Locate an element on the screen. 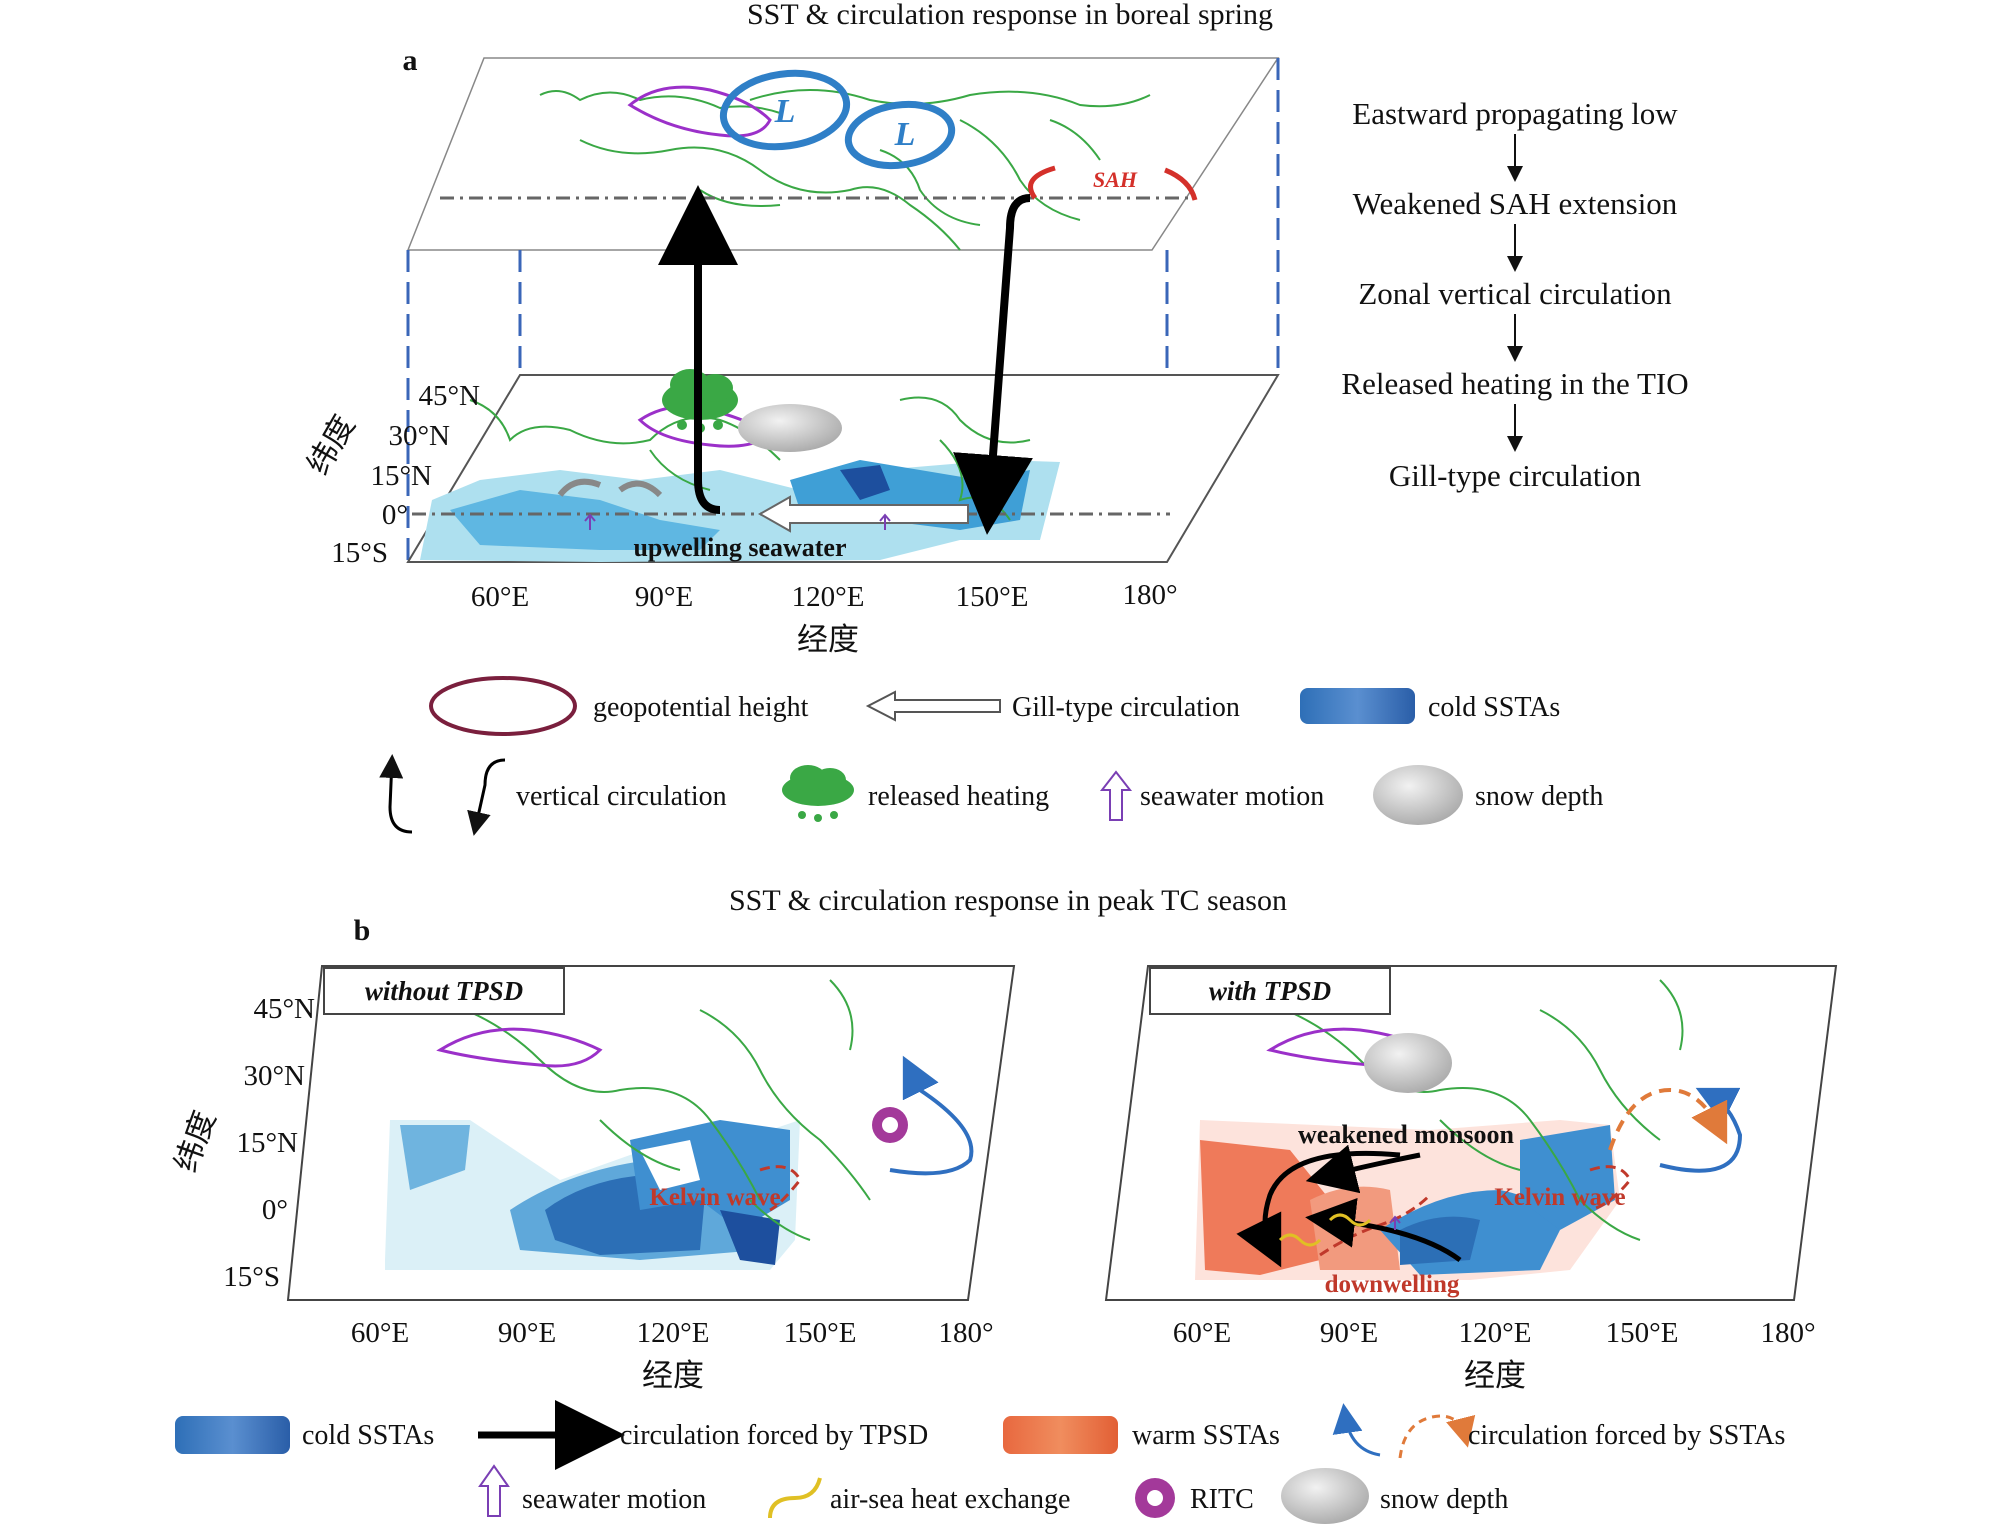 This screenshot has height=1524, width=2008. cold-symbol is located at coordinates (1357, 706).